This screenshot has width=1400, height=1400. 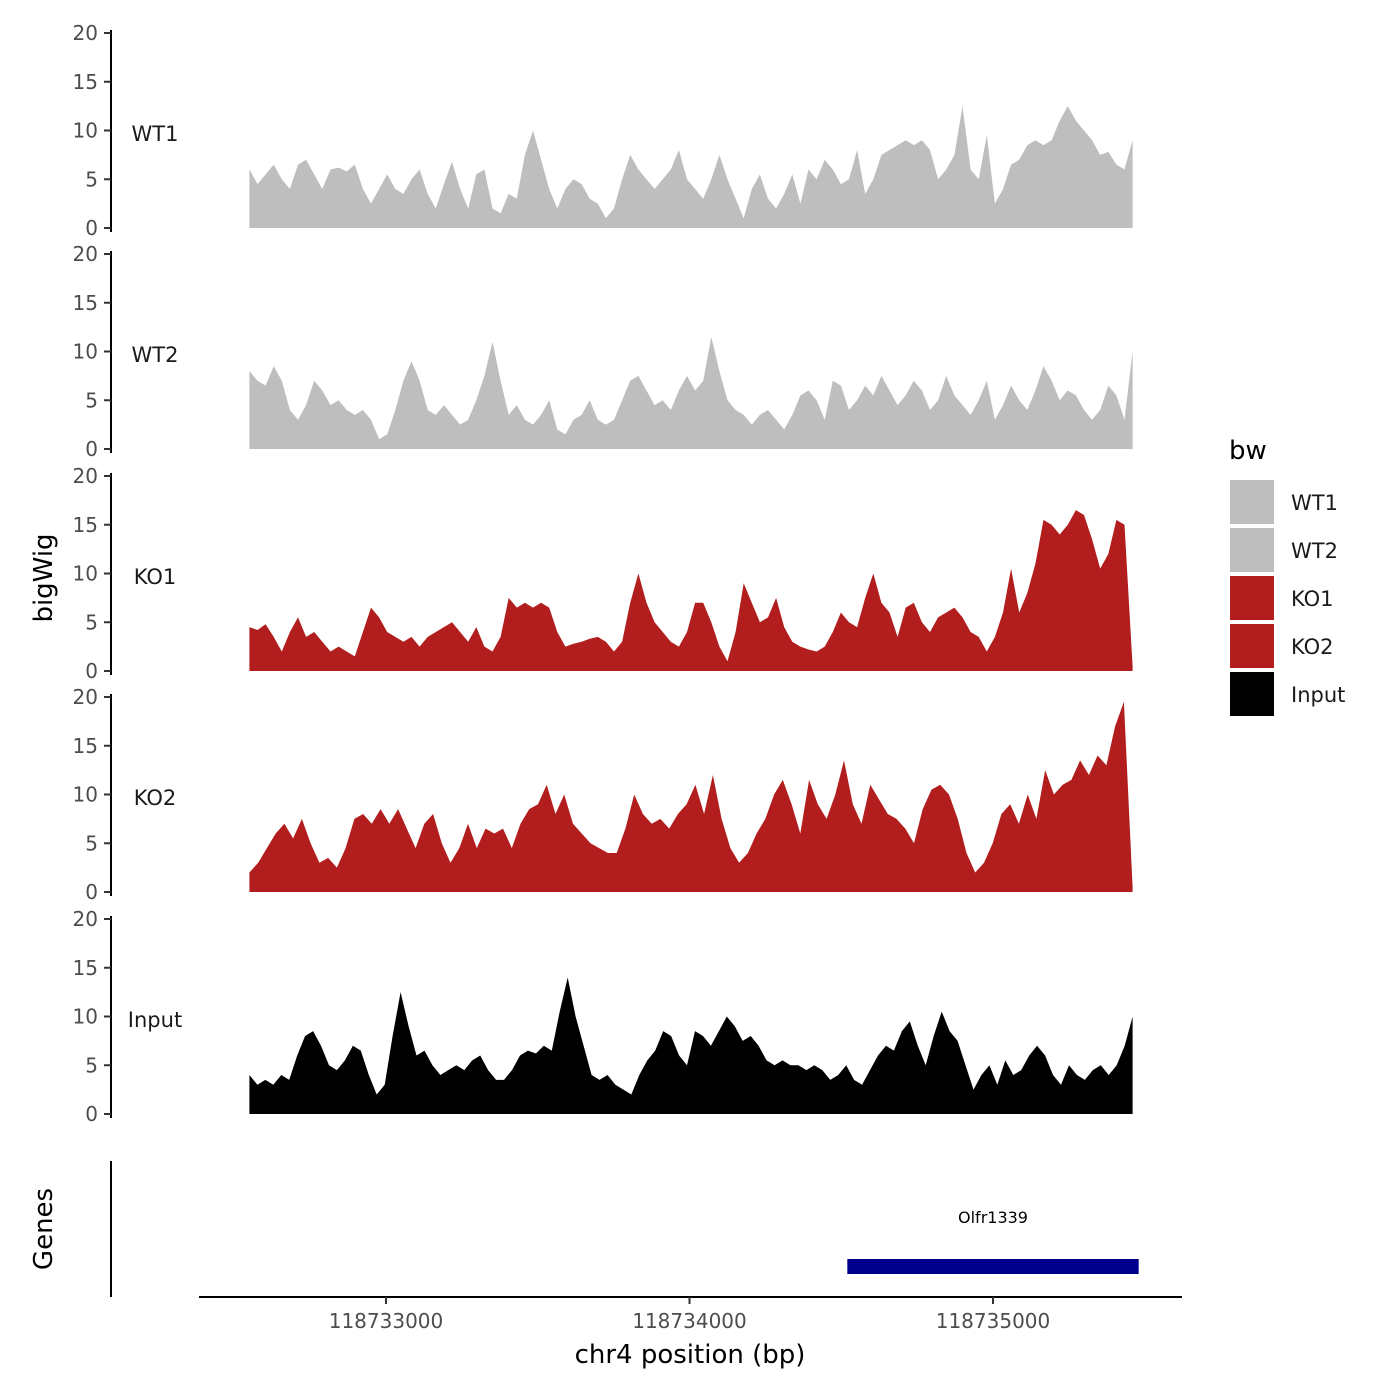 I want to click on y-axis-title-genes: Genes, so click(x=44, y=1229).